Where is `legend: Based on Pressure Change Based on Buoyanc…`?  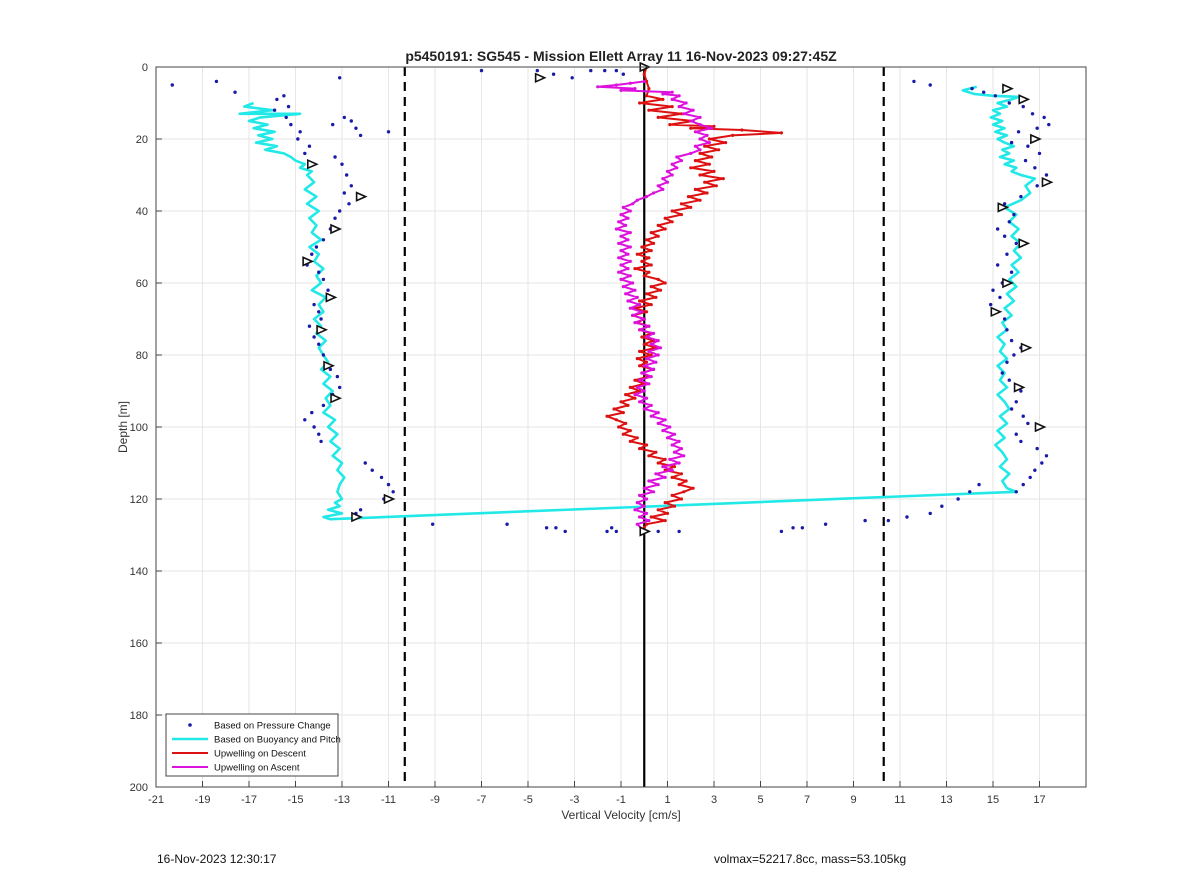
legend: Based on Pressure Change Based on Buoyanc… is located at coordinates (253, 745).